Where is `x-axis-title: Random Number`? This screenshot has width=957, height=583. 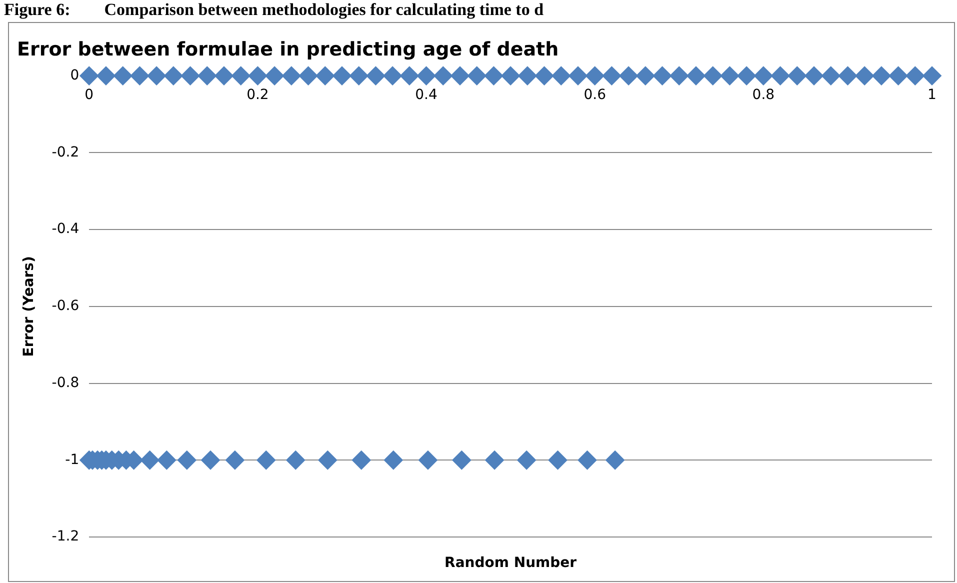
x-axis-title: Random Number is located at coordinates (510, 563).